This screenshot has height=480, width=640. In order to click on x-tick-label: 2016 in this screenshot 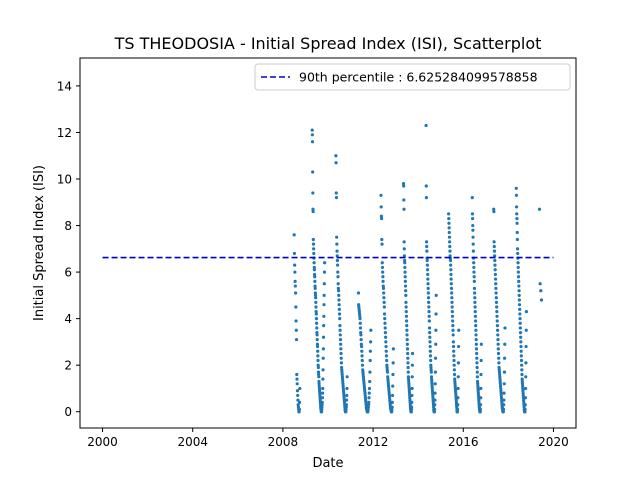, I will do `click(463, 442)`.